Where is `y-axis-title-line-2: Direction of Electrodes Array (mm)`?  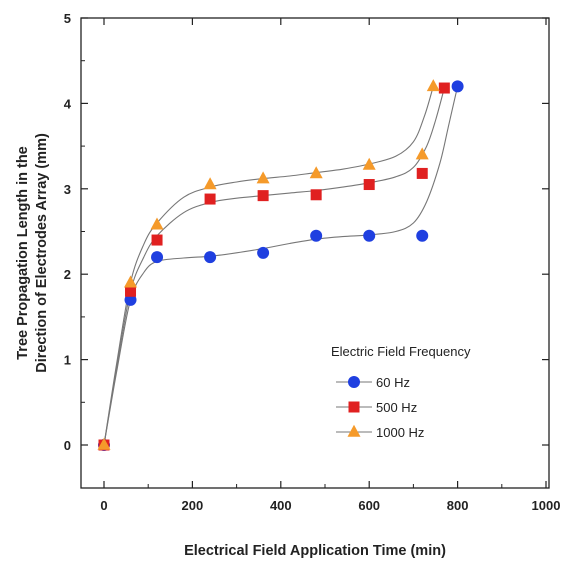 y-axis-title-line-2: Direction of Electrodes Array (mm) is located at coordinates (42, 253).